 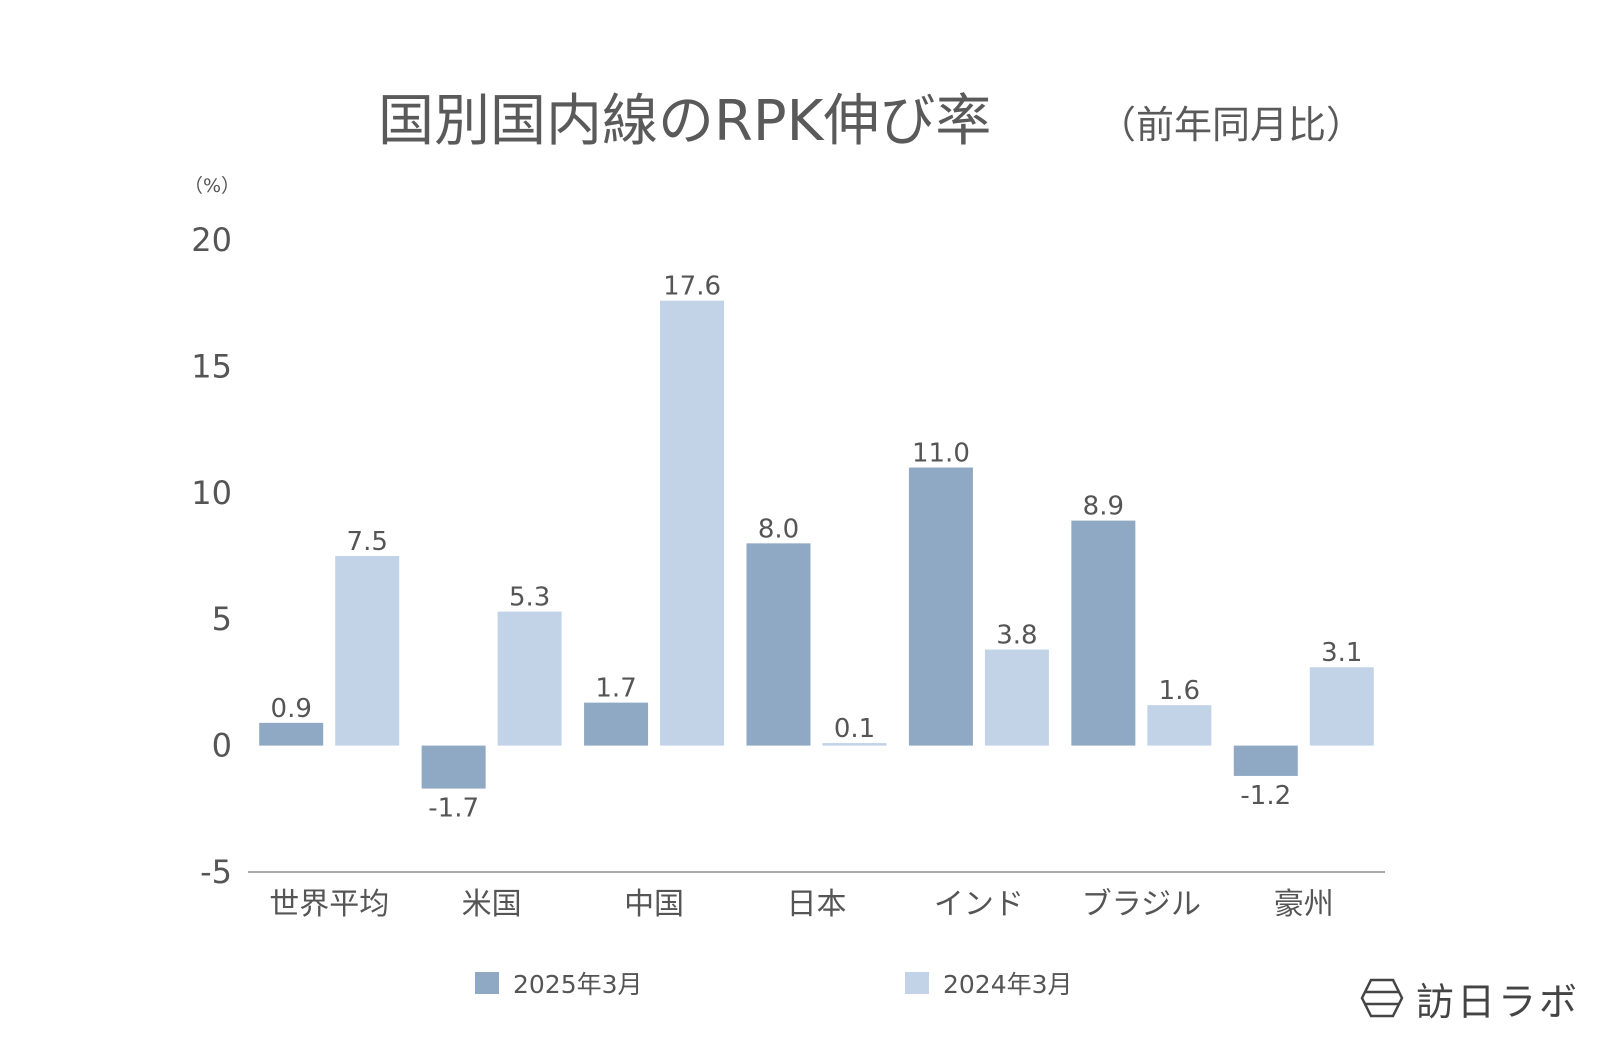 I want to click on legend-label-2024: 2024年3月, so click(x=1008, y=984).